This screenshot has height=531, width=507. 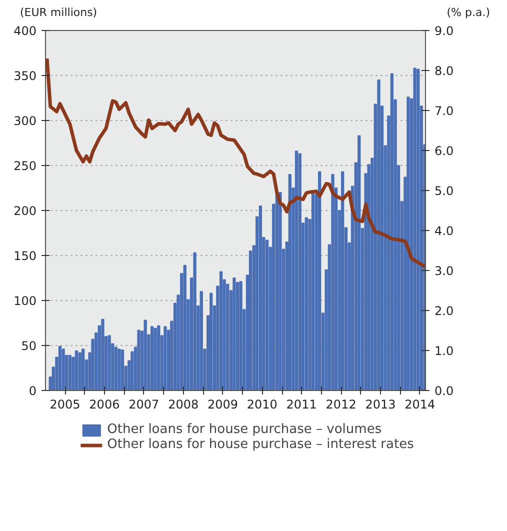 I want to click on y2label: (% p.a.), so click(x=468, y=13).